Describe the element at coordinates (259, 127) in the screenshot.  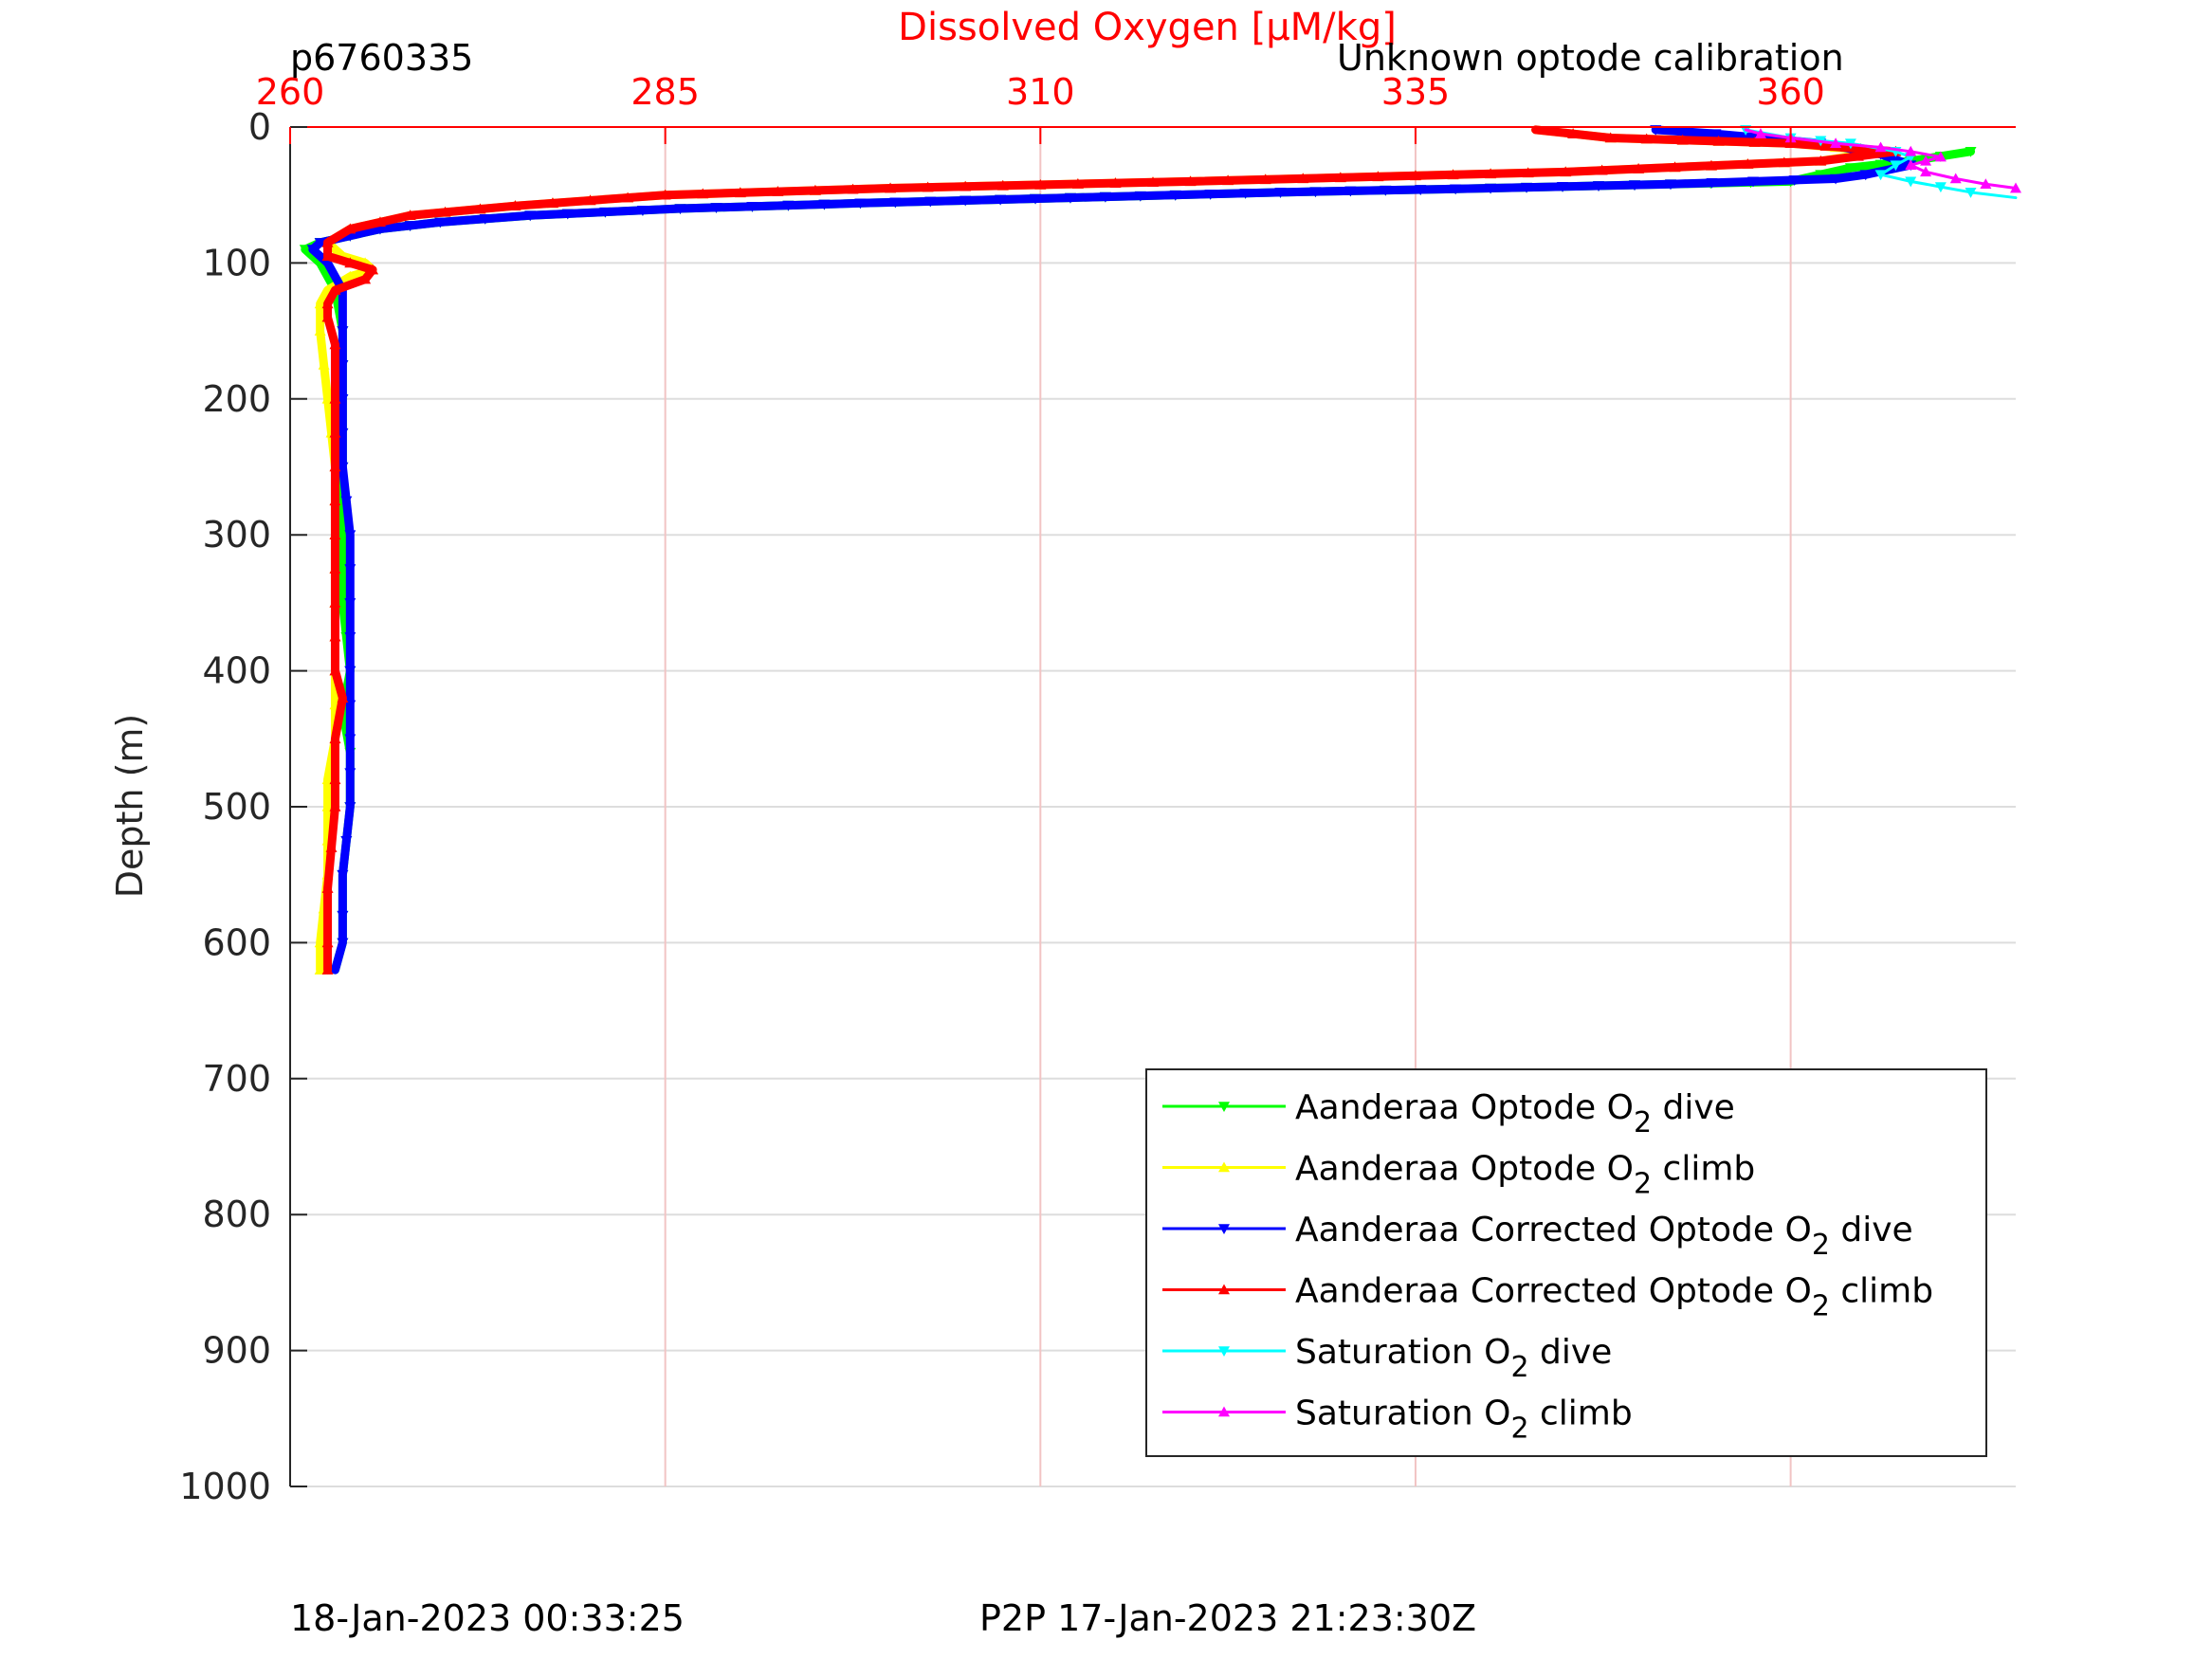
I see `y-tick-label: 0` at that location.